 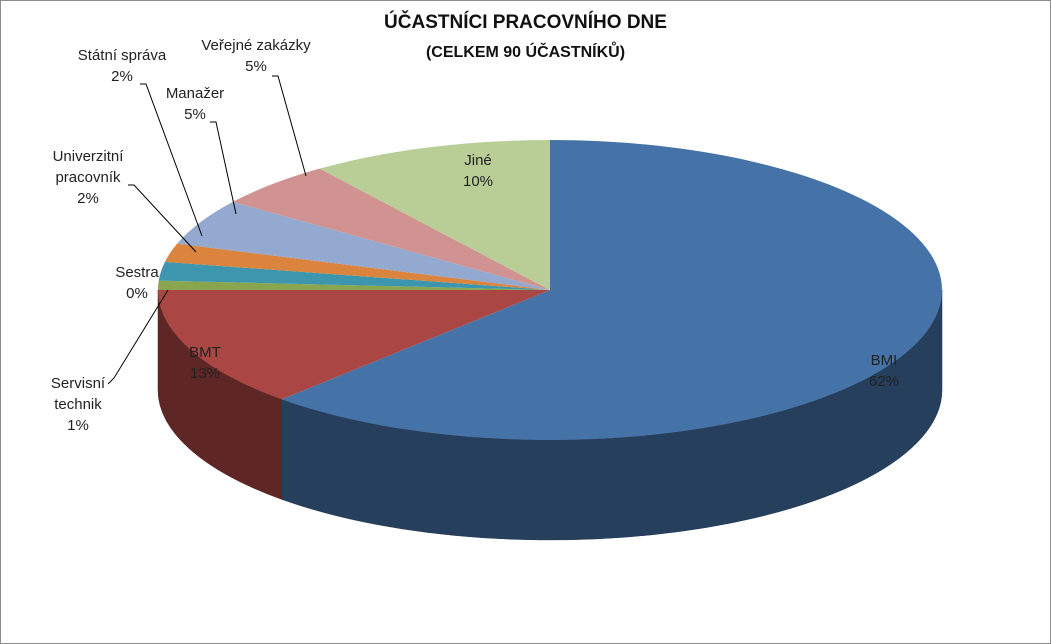 What do you see at coordinates (884, 381) in the screenshot?
I see `value-label: 62%` at bounding box center [884, 381].